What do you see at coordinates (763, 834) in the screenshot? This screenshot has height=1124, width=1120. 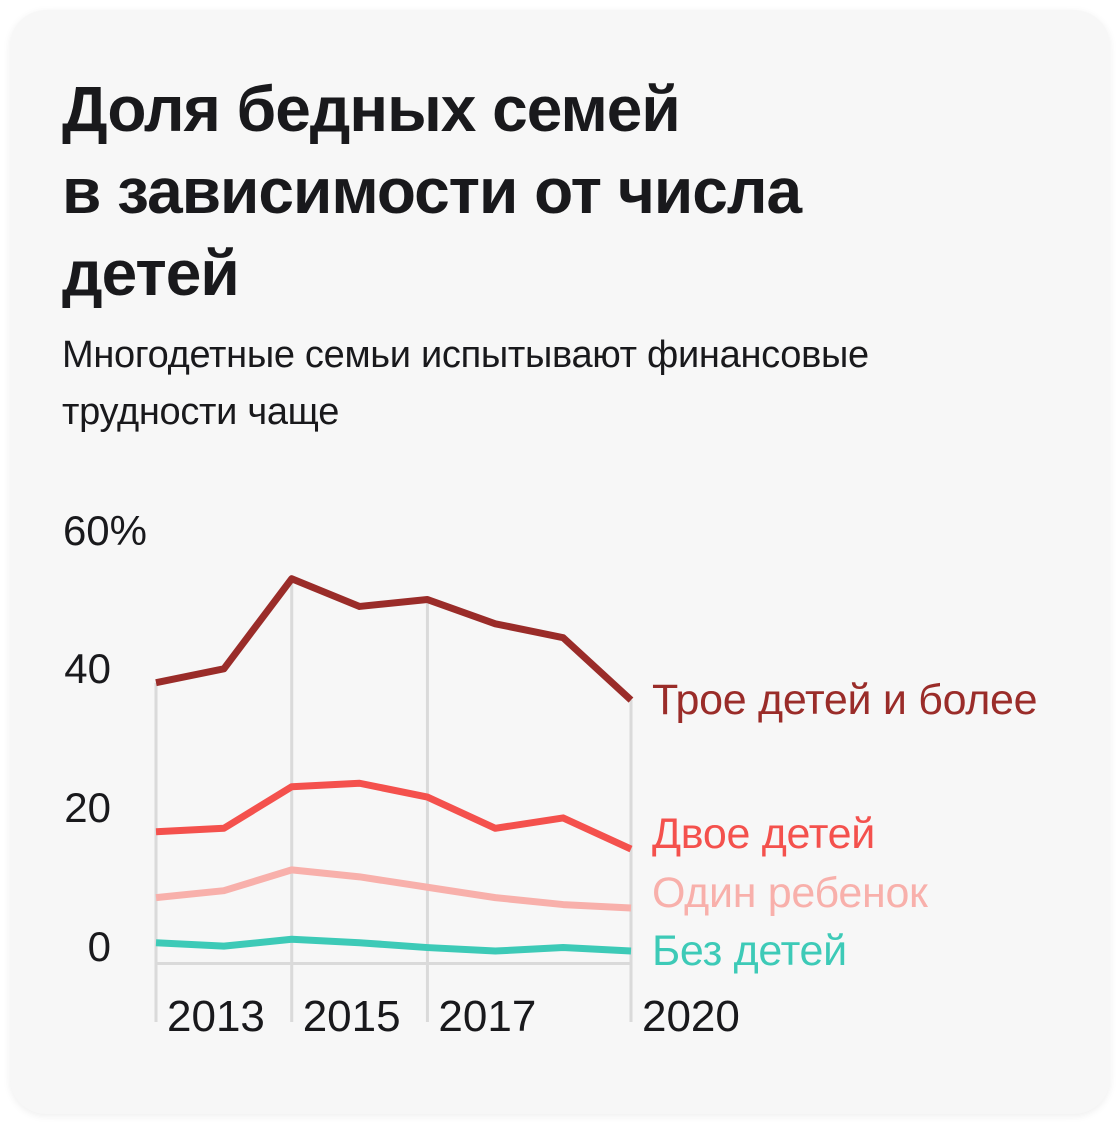 I see `series-label-two-children: Двое детей` at bounding box center [763, 834].